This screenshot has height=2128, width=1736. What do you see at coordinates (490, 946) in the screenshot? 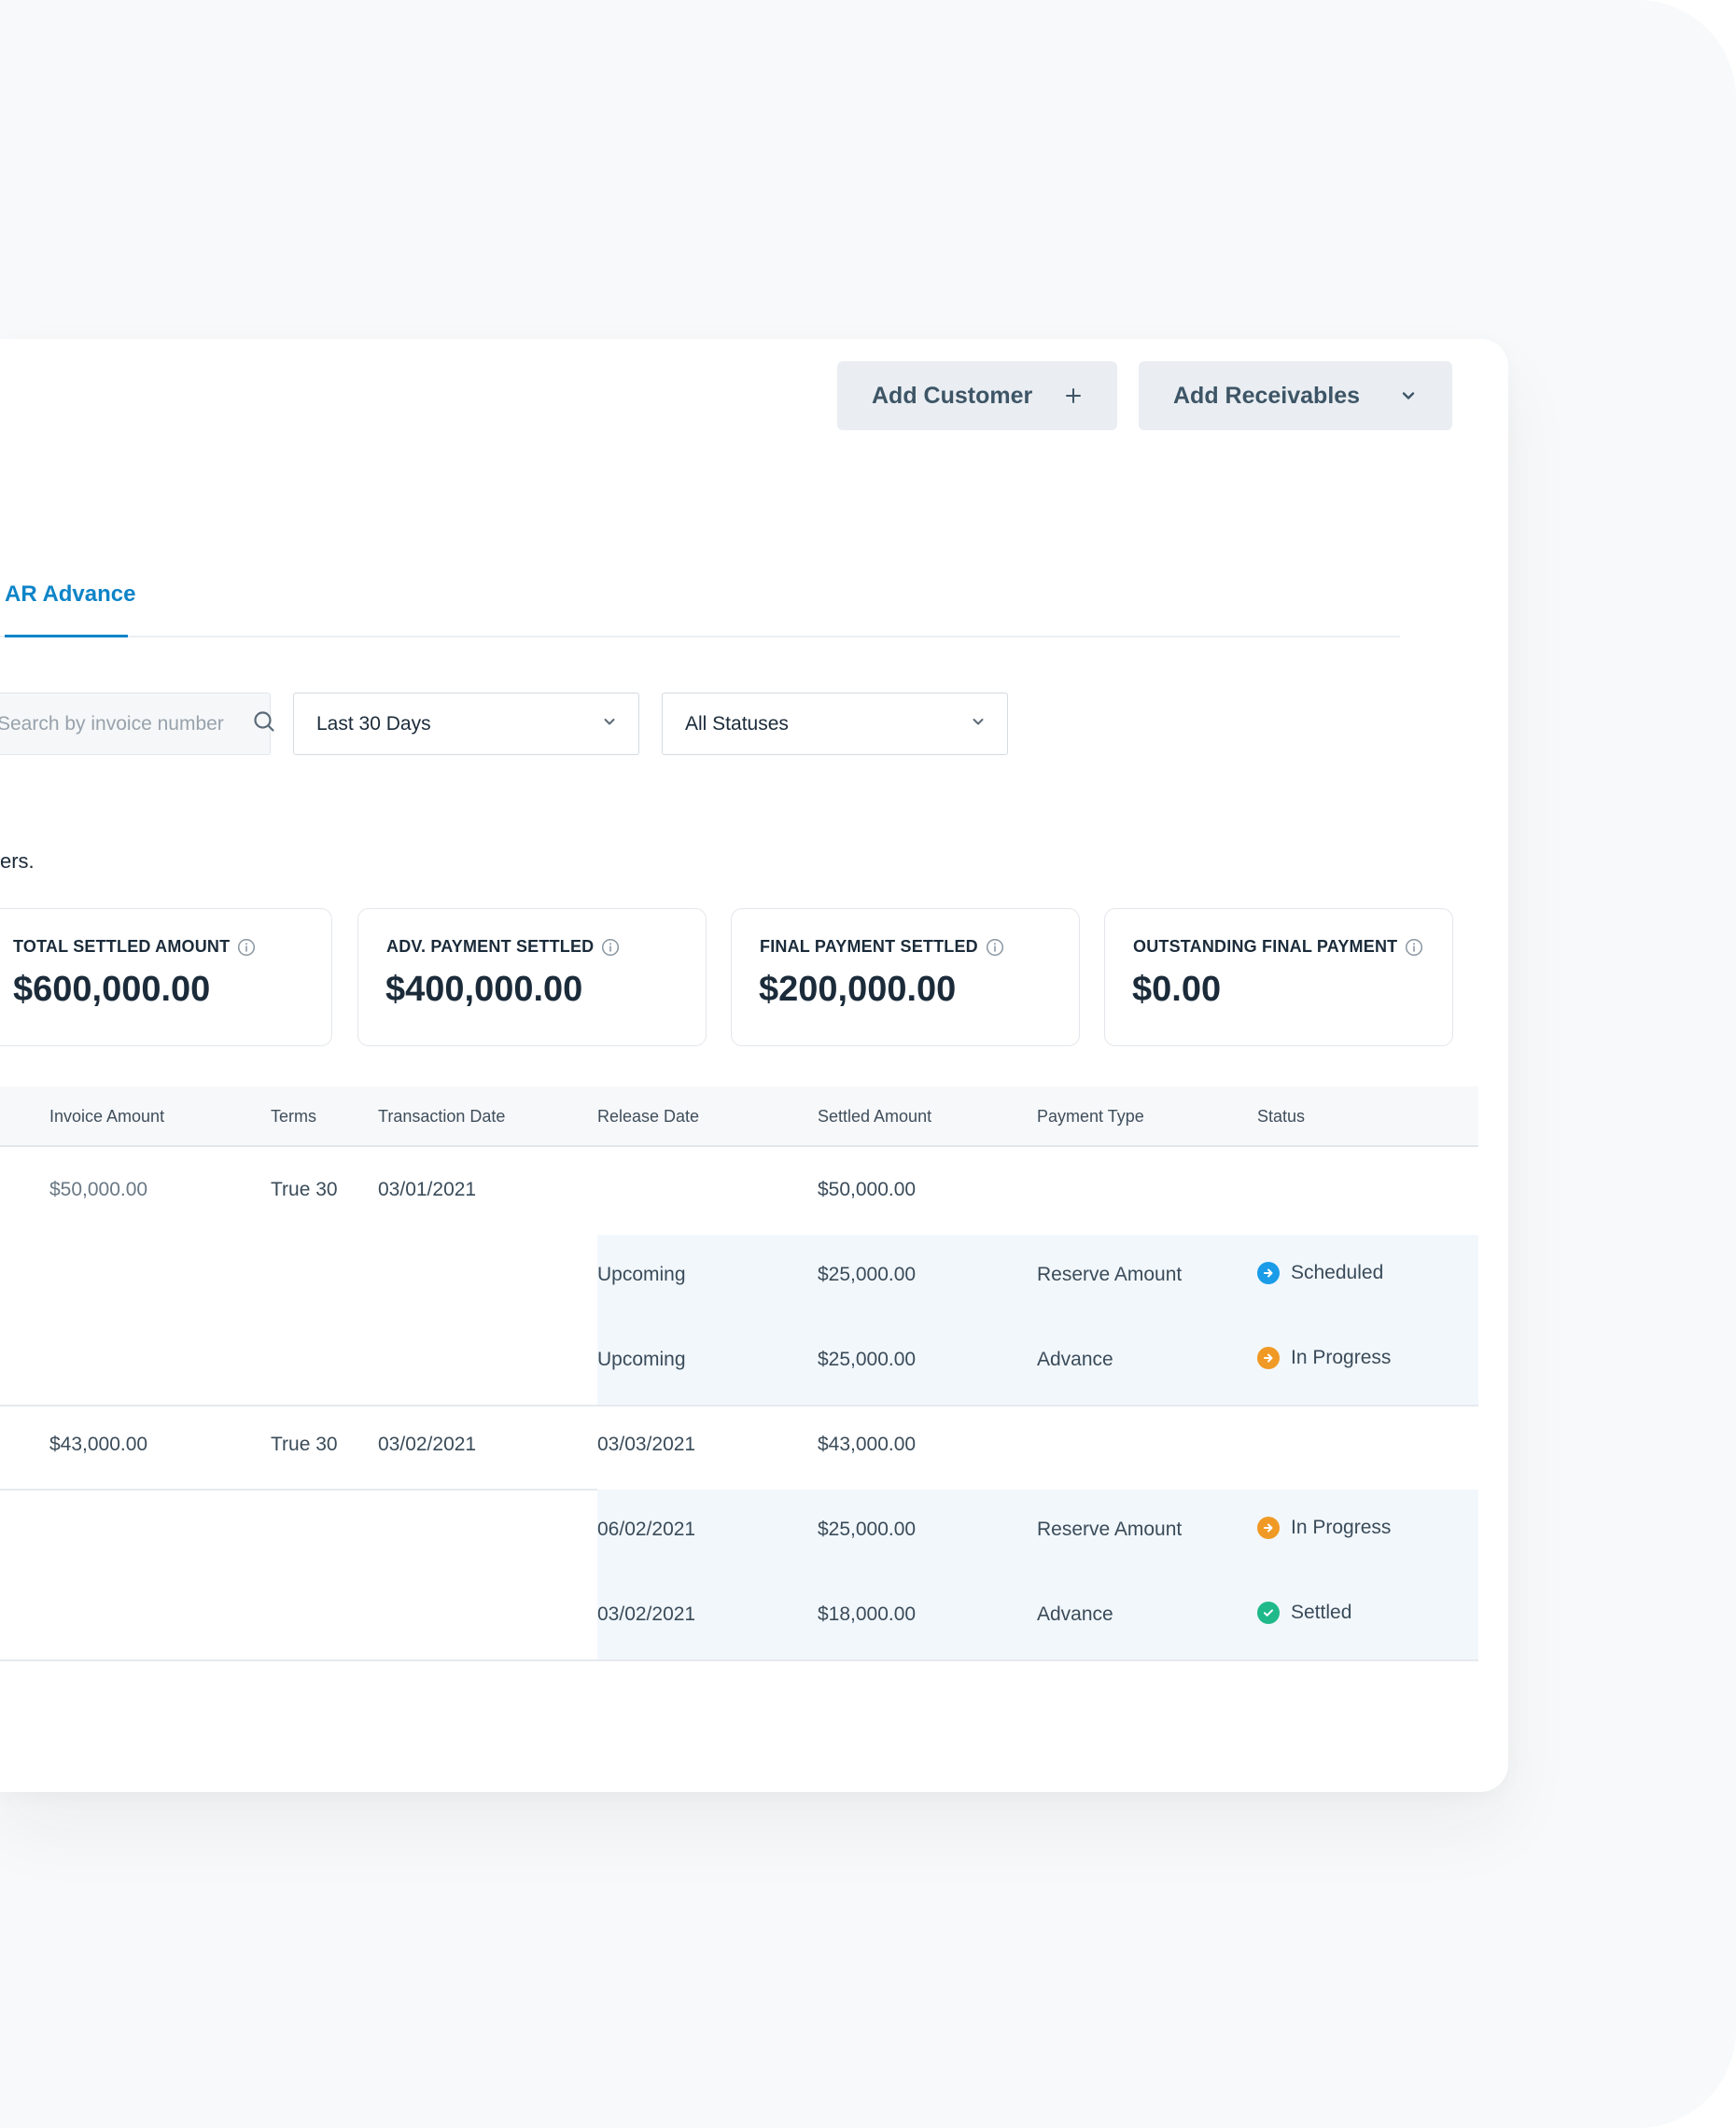
I see `card-label: ADV. PAYMENT SETTLED` at bounding box center [490, 946].